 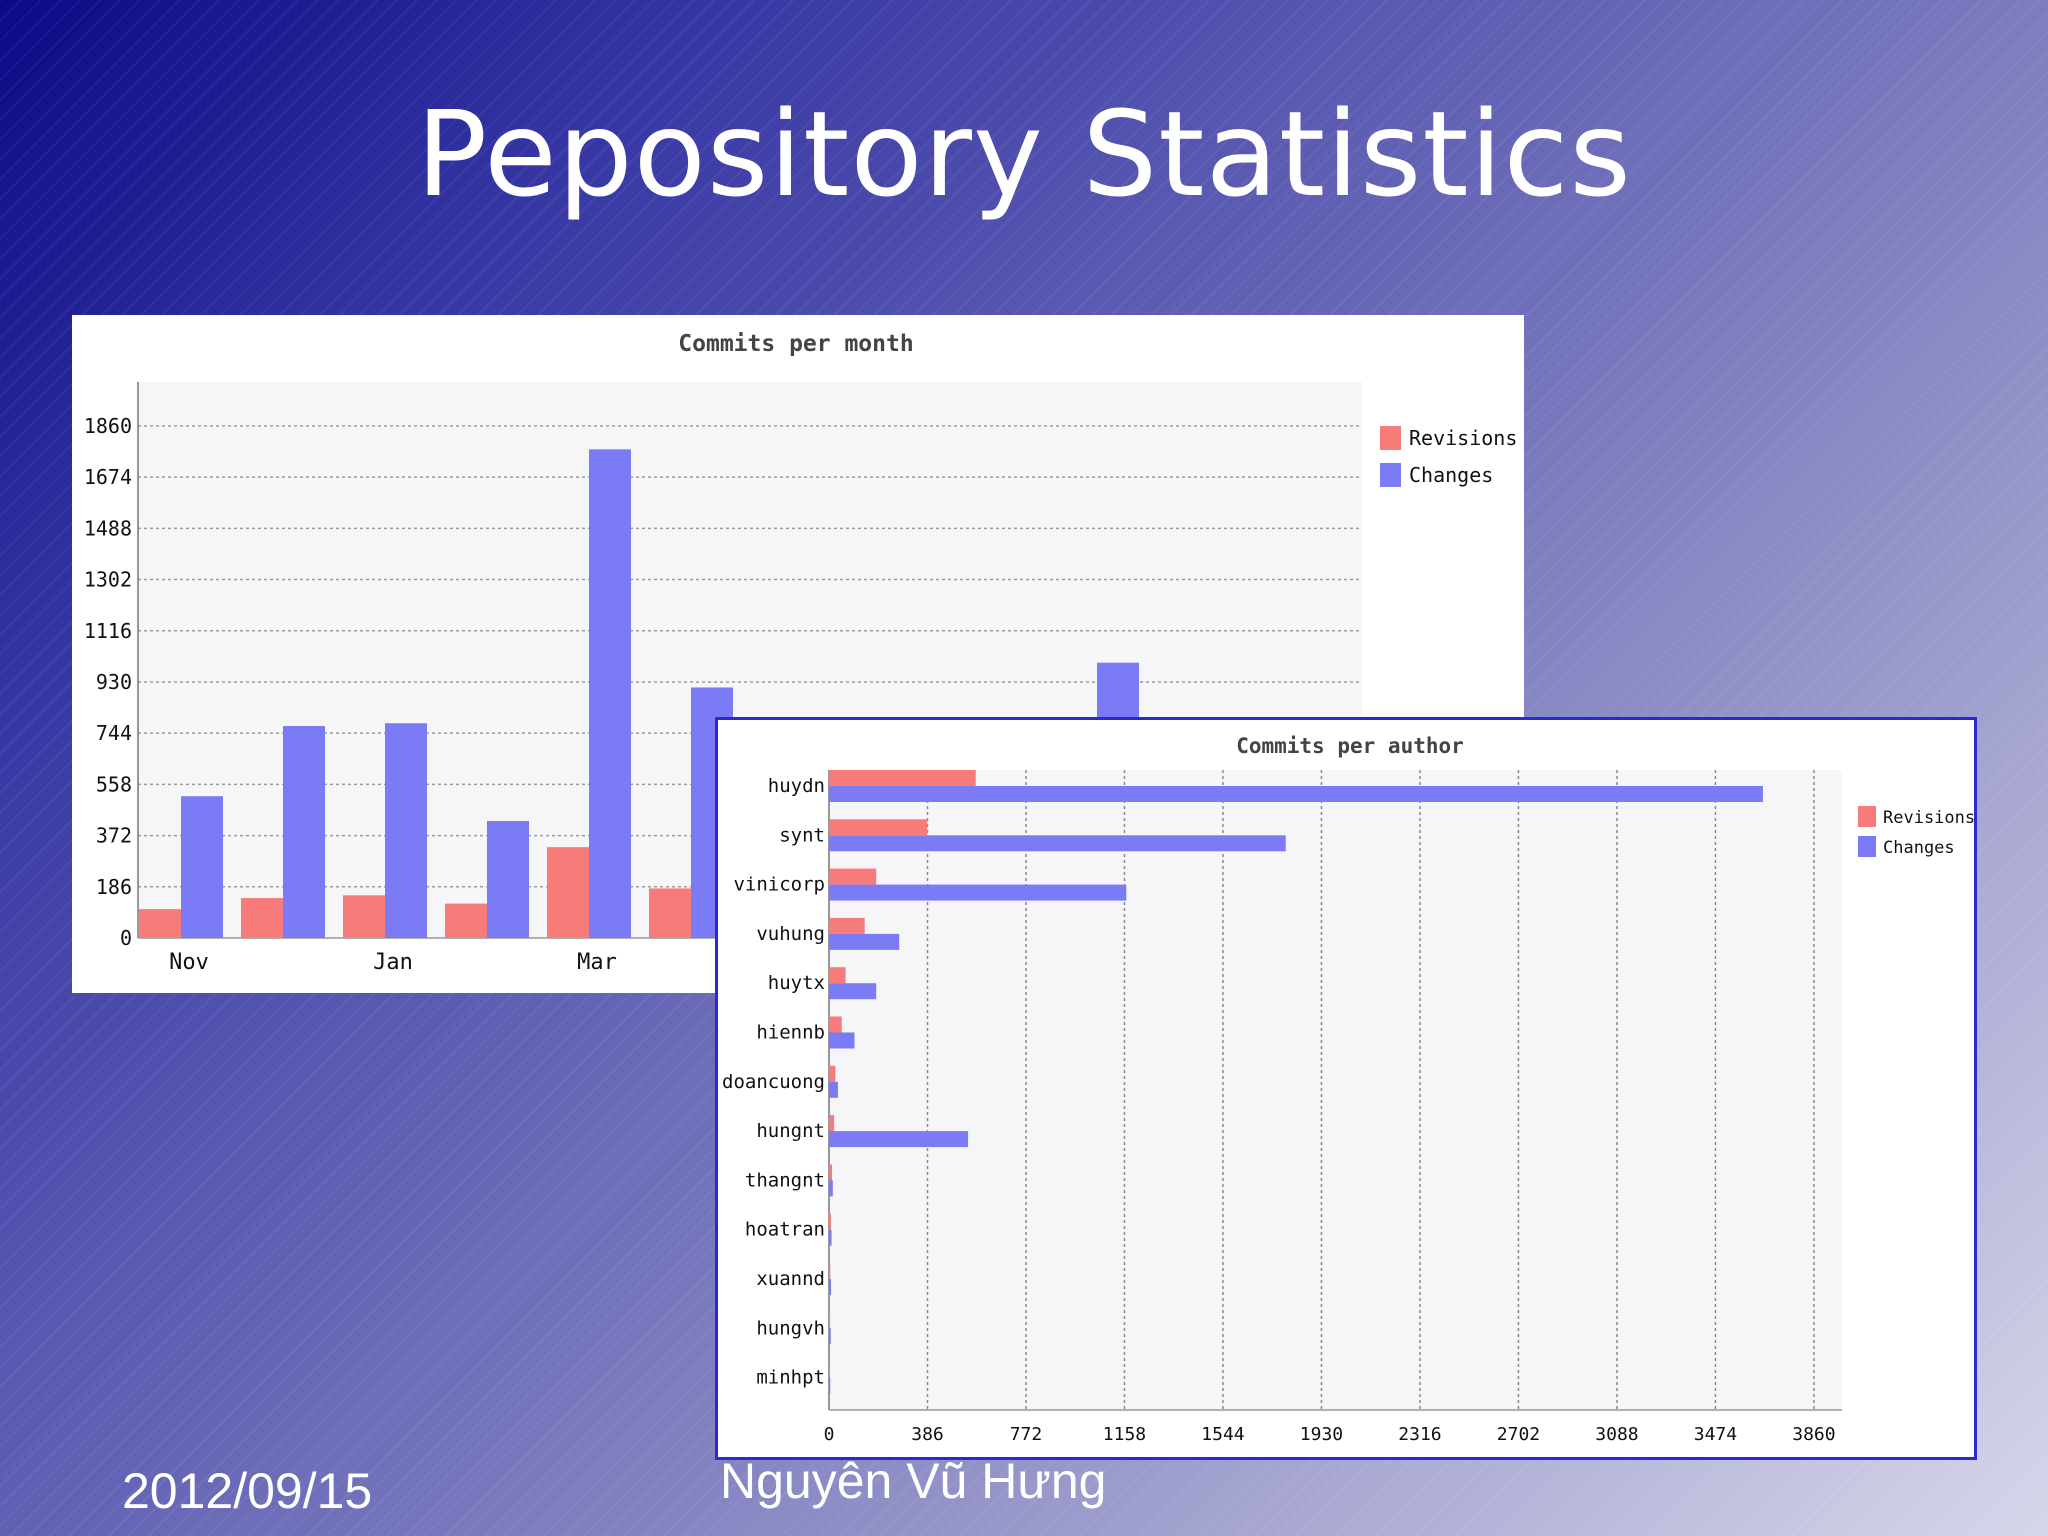 I want to click on x-tick-label: 0, so click(x=829, y=1434).